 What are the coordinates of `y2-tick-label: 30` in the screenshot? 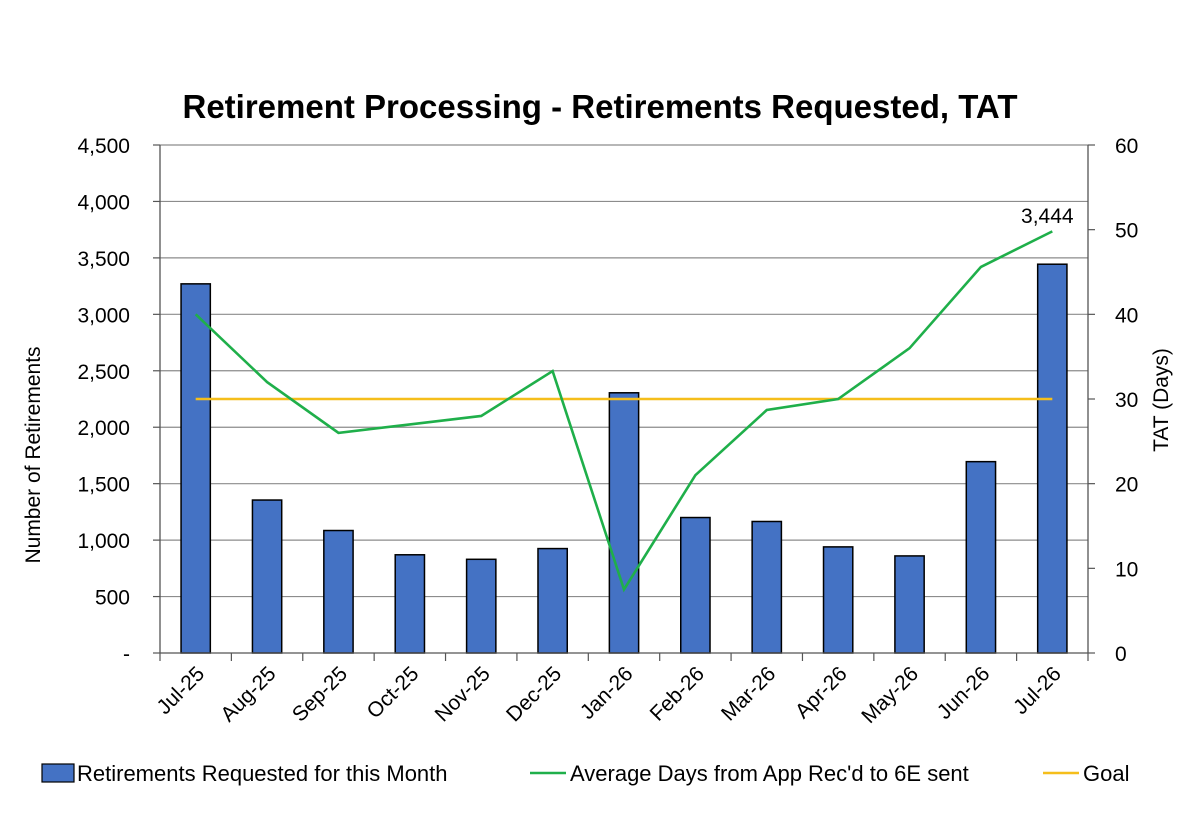 It's located at (1126, 400).